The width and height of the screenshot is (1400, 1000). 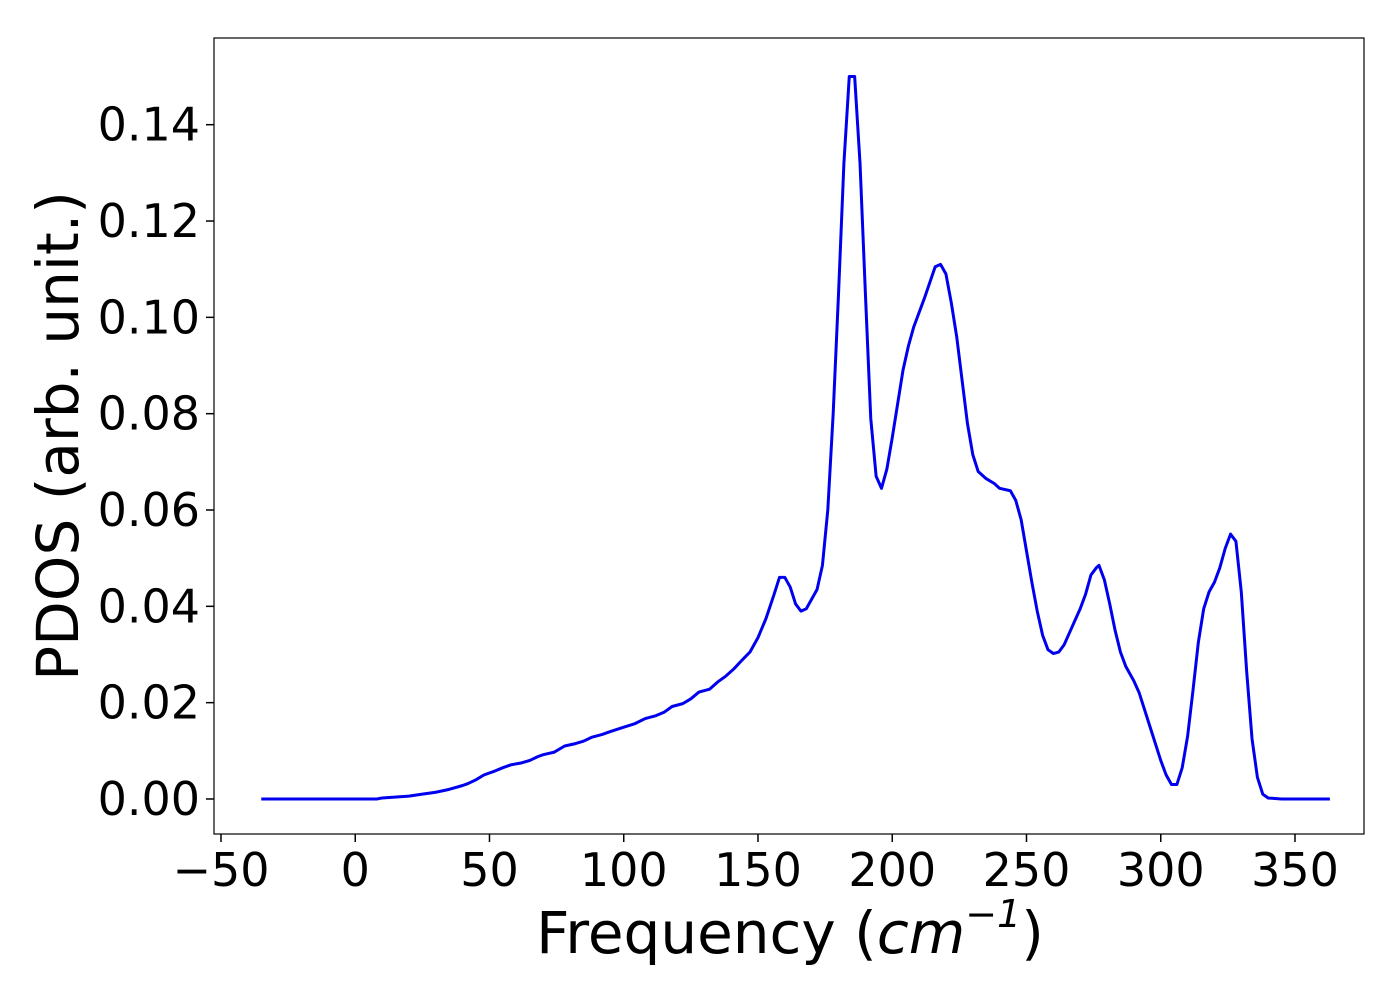 What do you see at coordinates (149, 606) in the screenshot?
I see `y-tick-label: 0.04` at bounding box center [149, 606].